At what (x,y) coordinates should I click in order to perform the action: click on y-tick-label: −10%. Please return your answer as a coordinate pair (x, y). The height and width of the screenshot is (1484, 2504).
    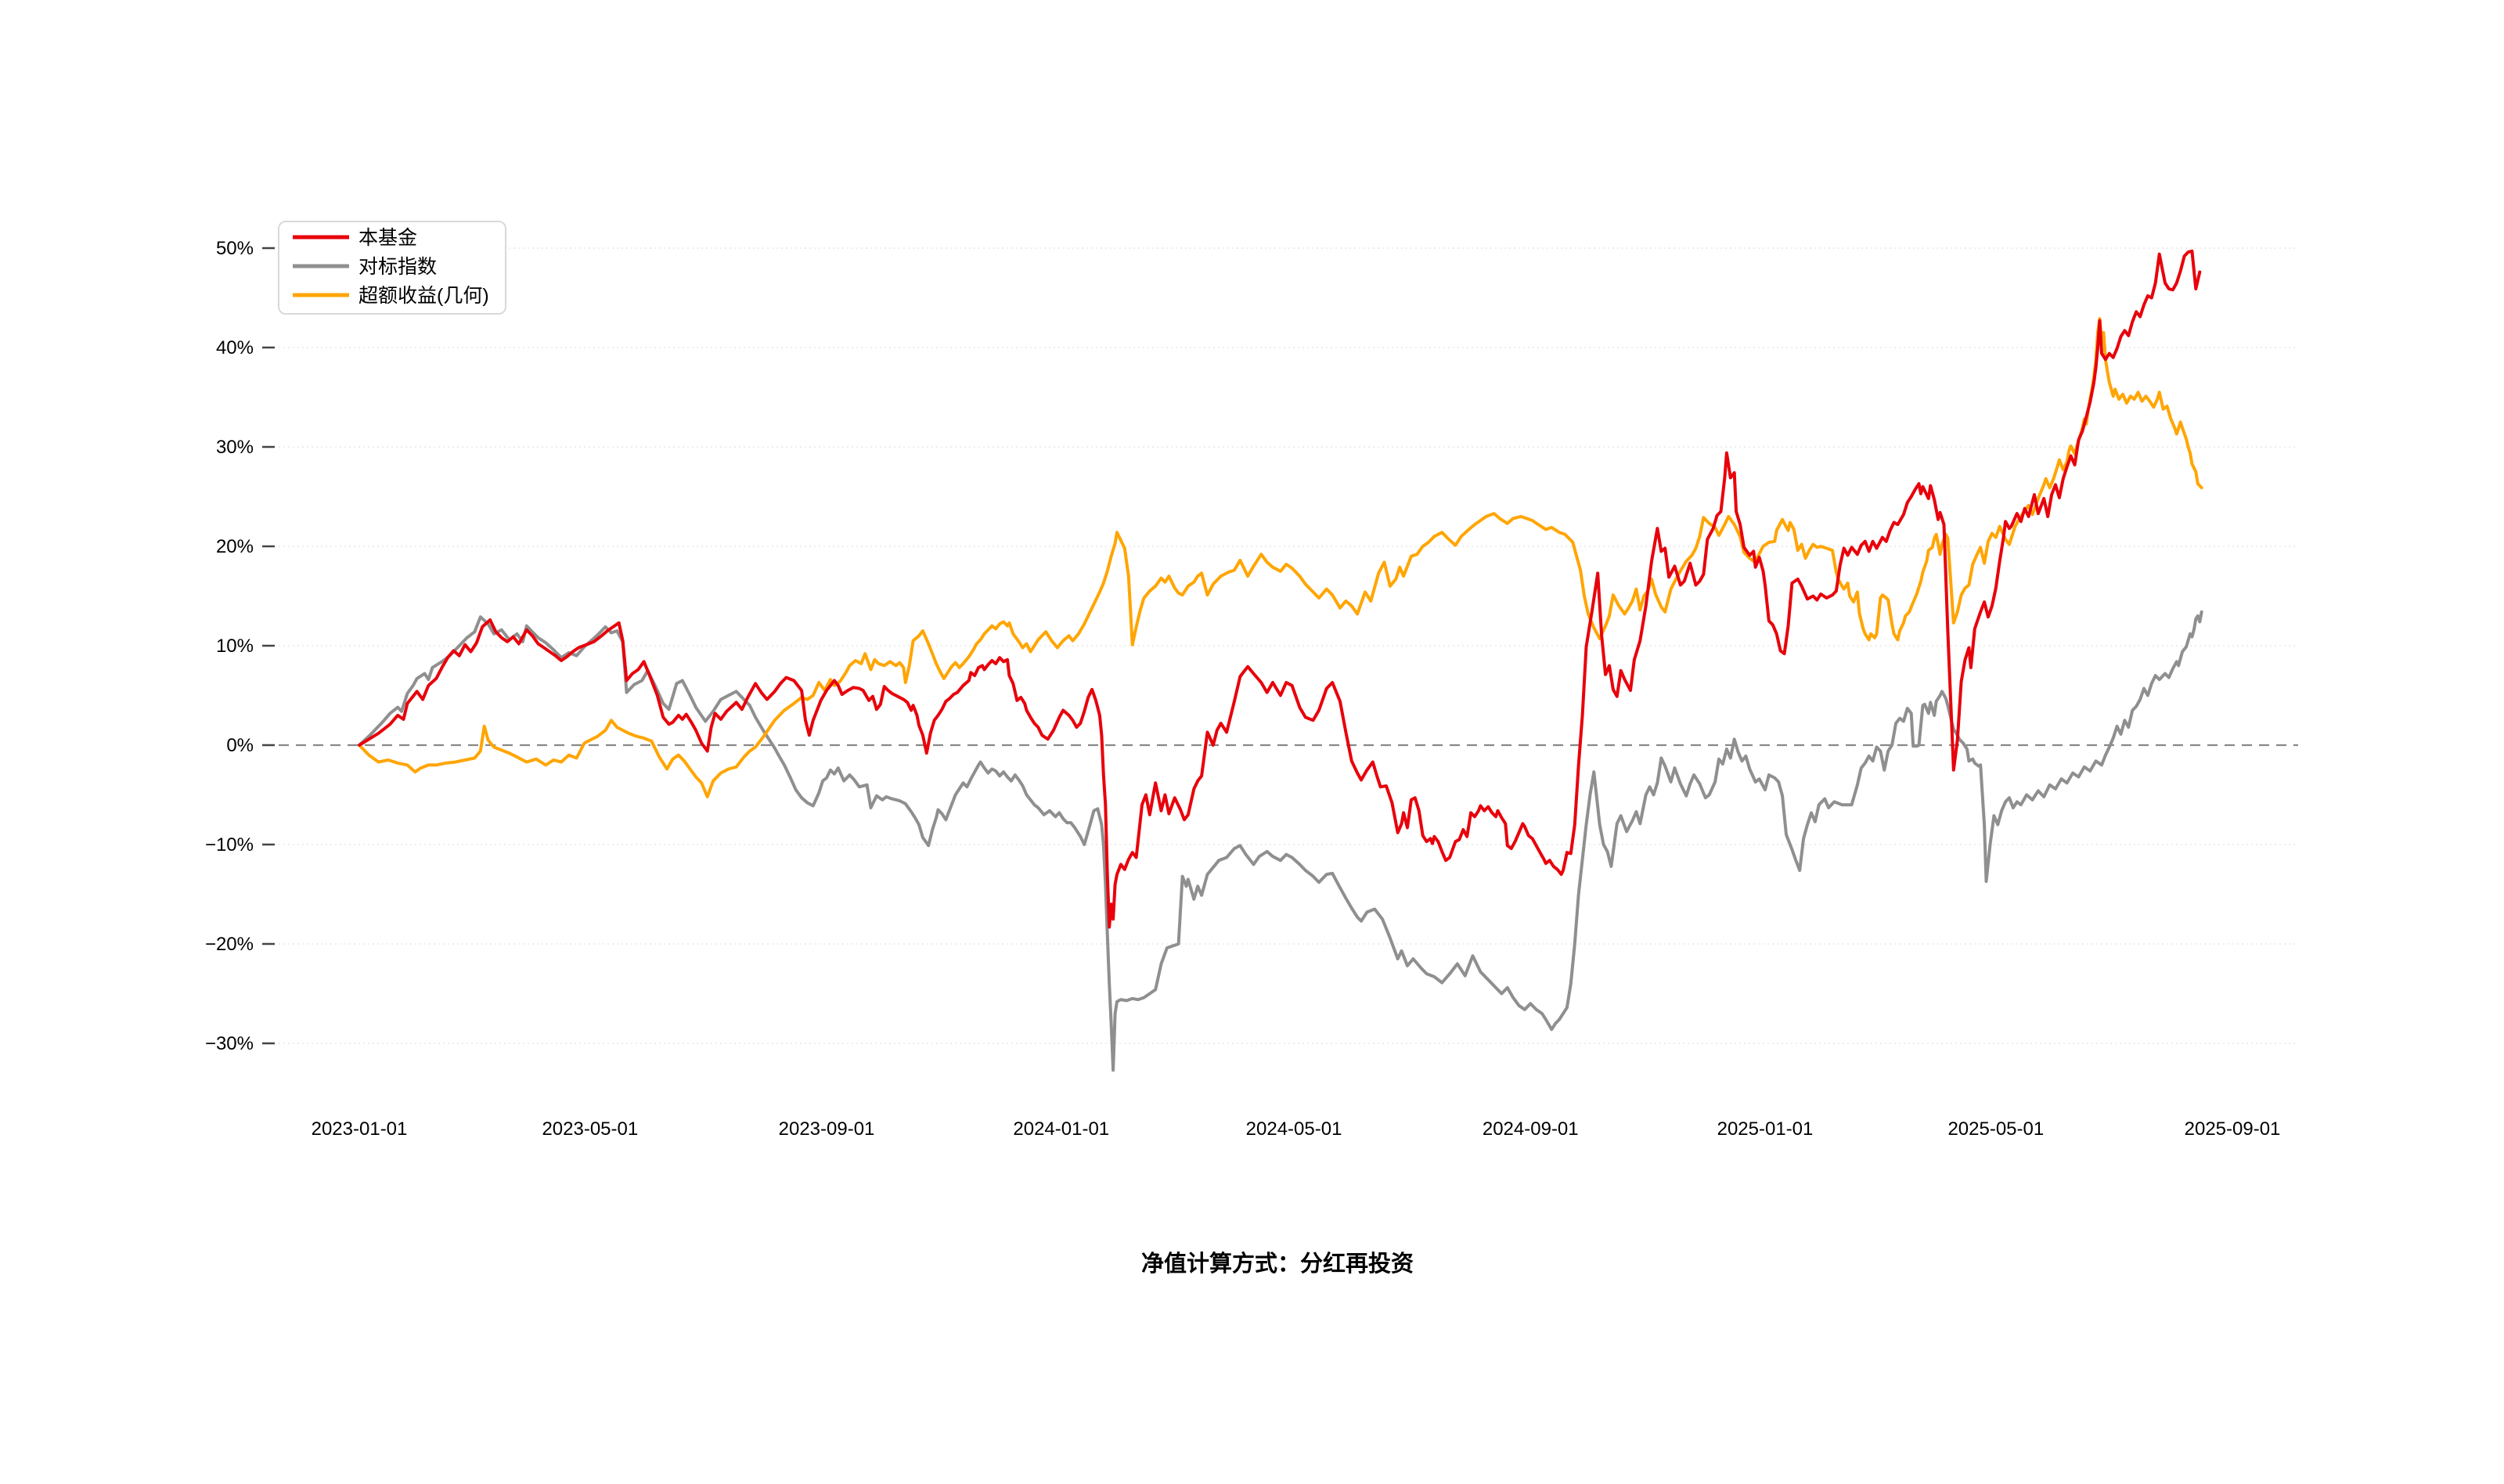
    Looking at the image, I should click on (229, 844).